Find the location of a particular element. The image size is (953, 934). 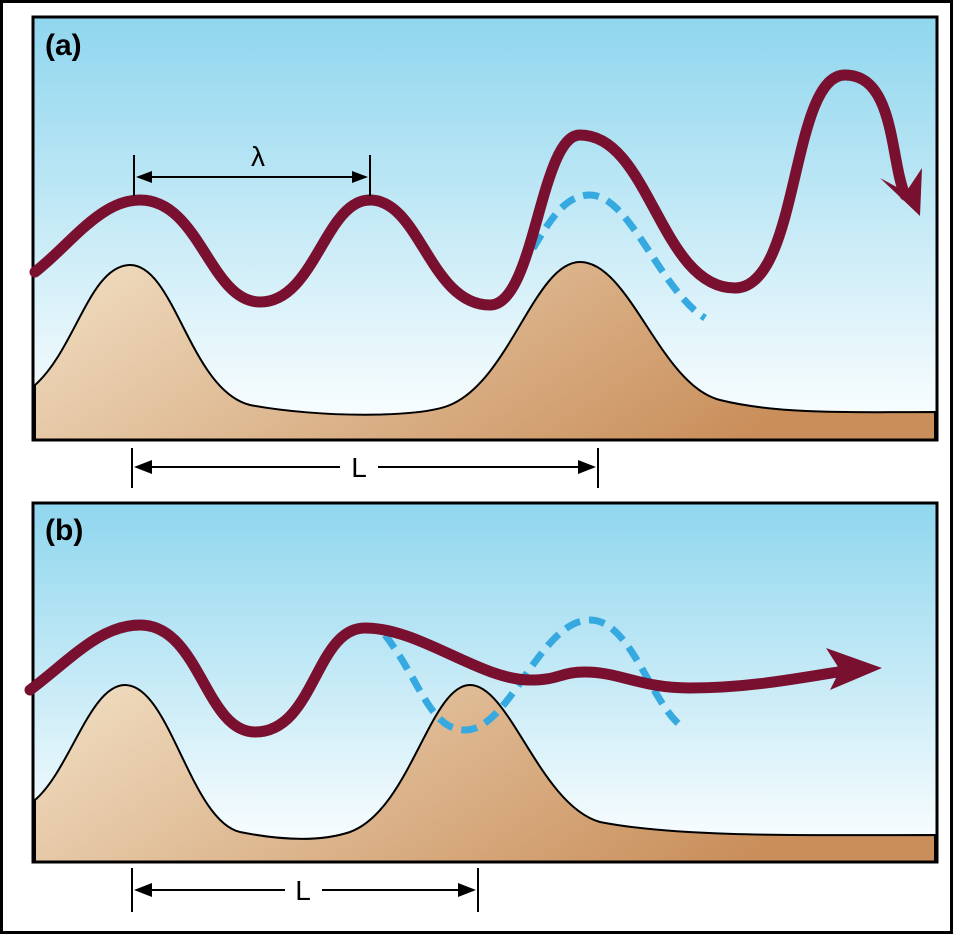

airflow is located at coordinates (440, 678).